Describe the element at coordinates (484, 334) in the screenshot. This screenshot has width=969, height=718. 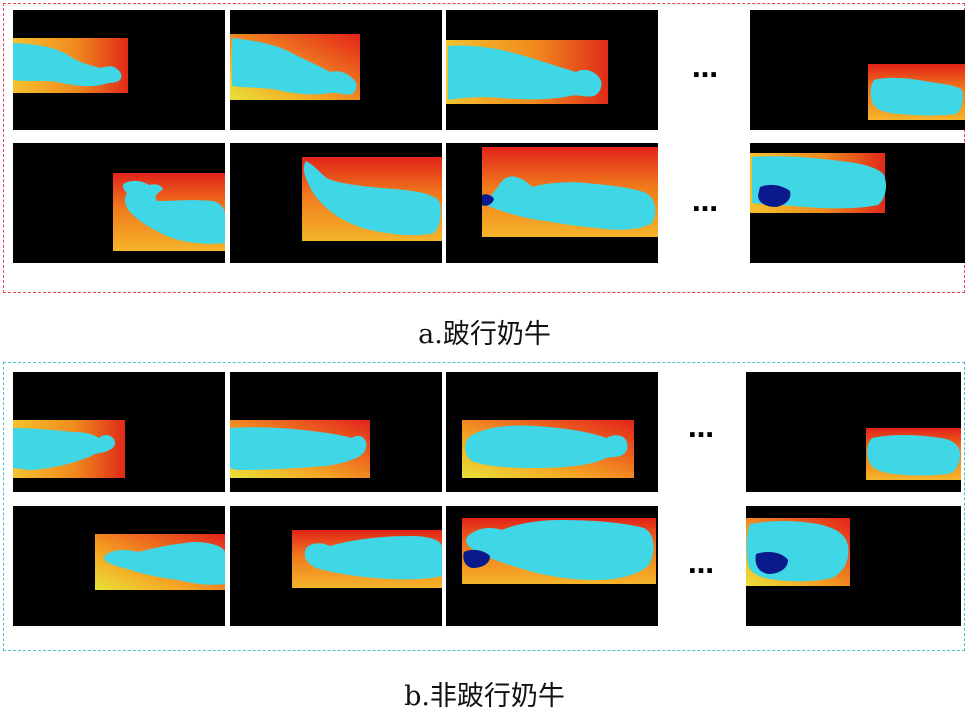
I see `caption-lame-cow: a.跛行奶牛` at that location.